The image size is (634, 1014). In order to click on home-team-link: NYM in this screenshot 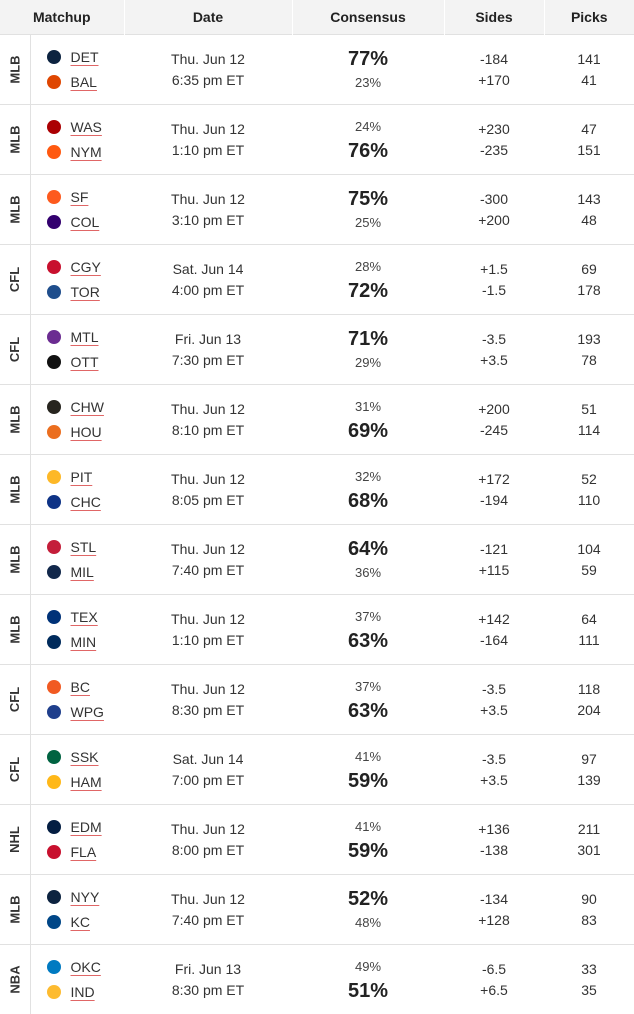, I will do `click(86, 152)`.